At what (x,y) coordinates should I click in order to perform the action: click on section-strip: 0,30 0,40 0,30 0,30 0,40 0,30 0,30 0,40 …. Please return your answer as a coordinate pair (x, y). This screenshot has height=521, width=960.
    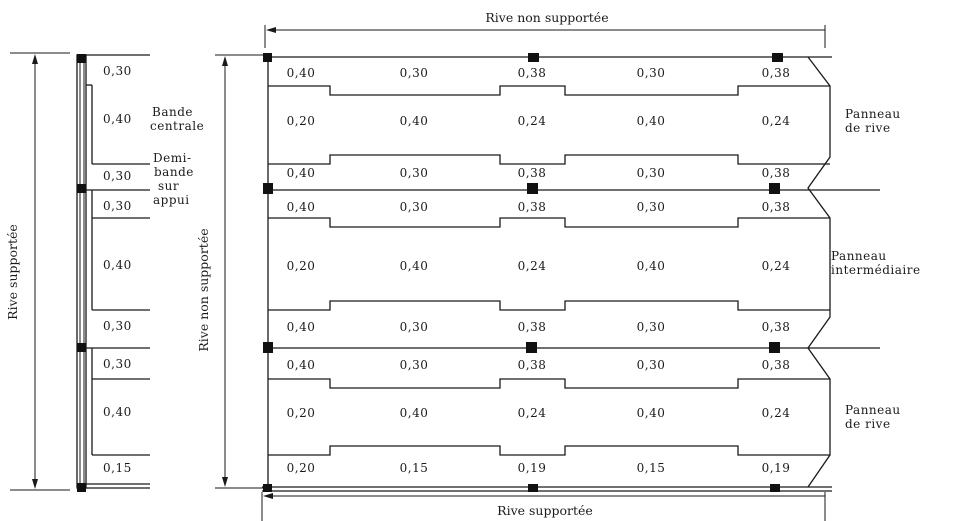
    Looking at the image, I should click on (140, 273).